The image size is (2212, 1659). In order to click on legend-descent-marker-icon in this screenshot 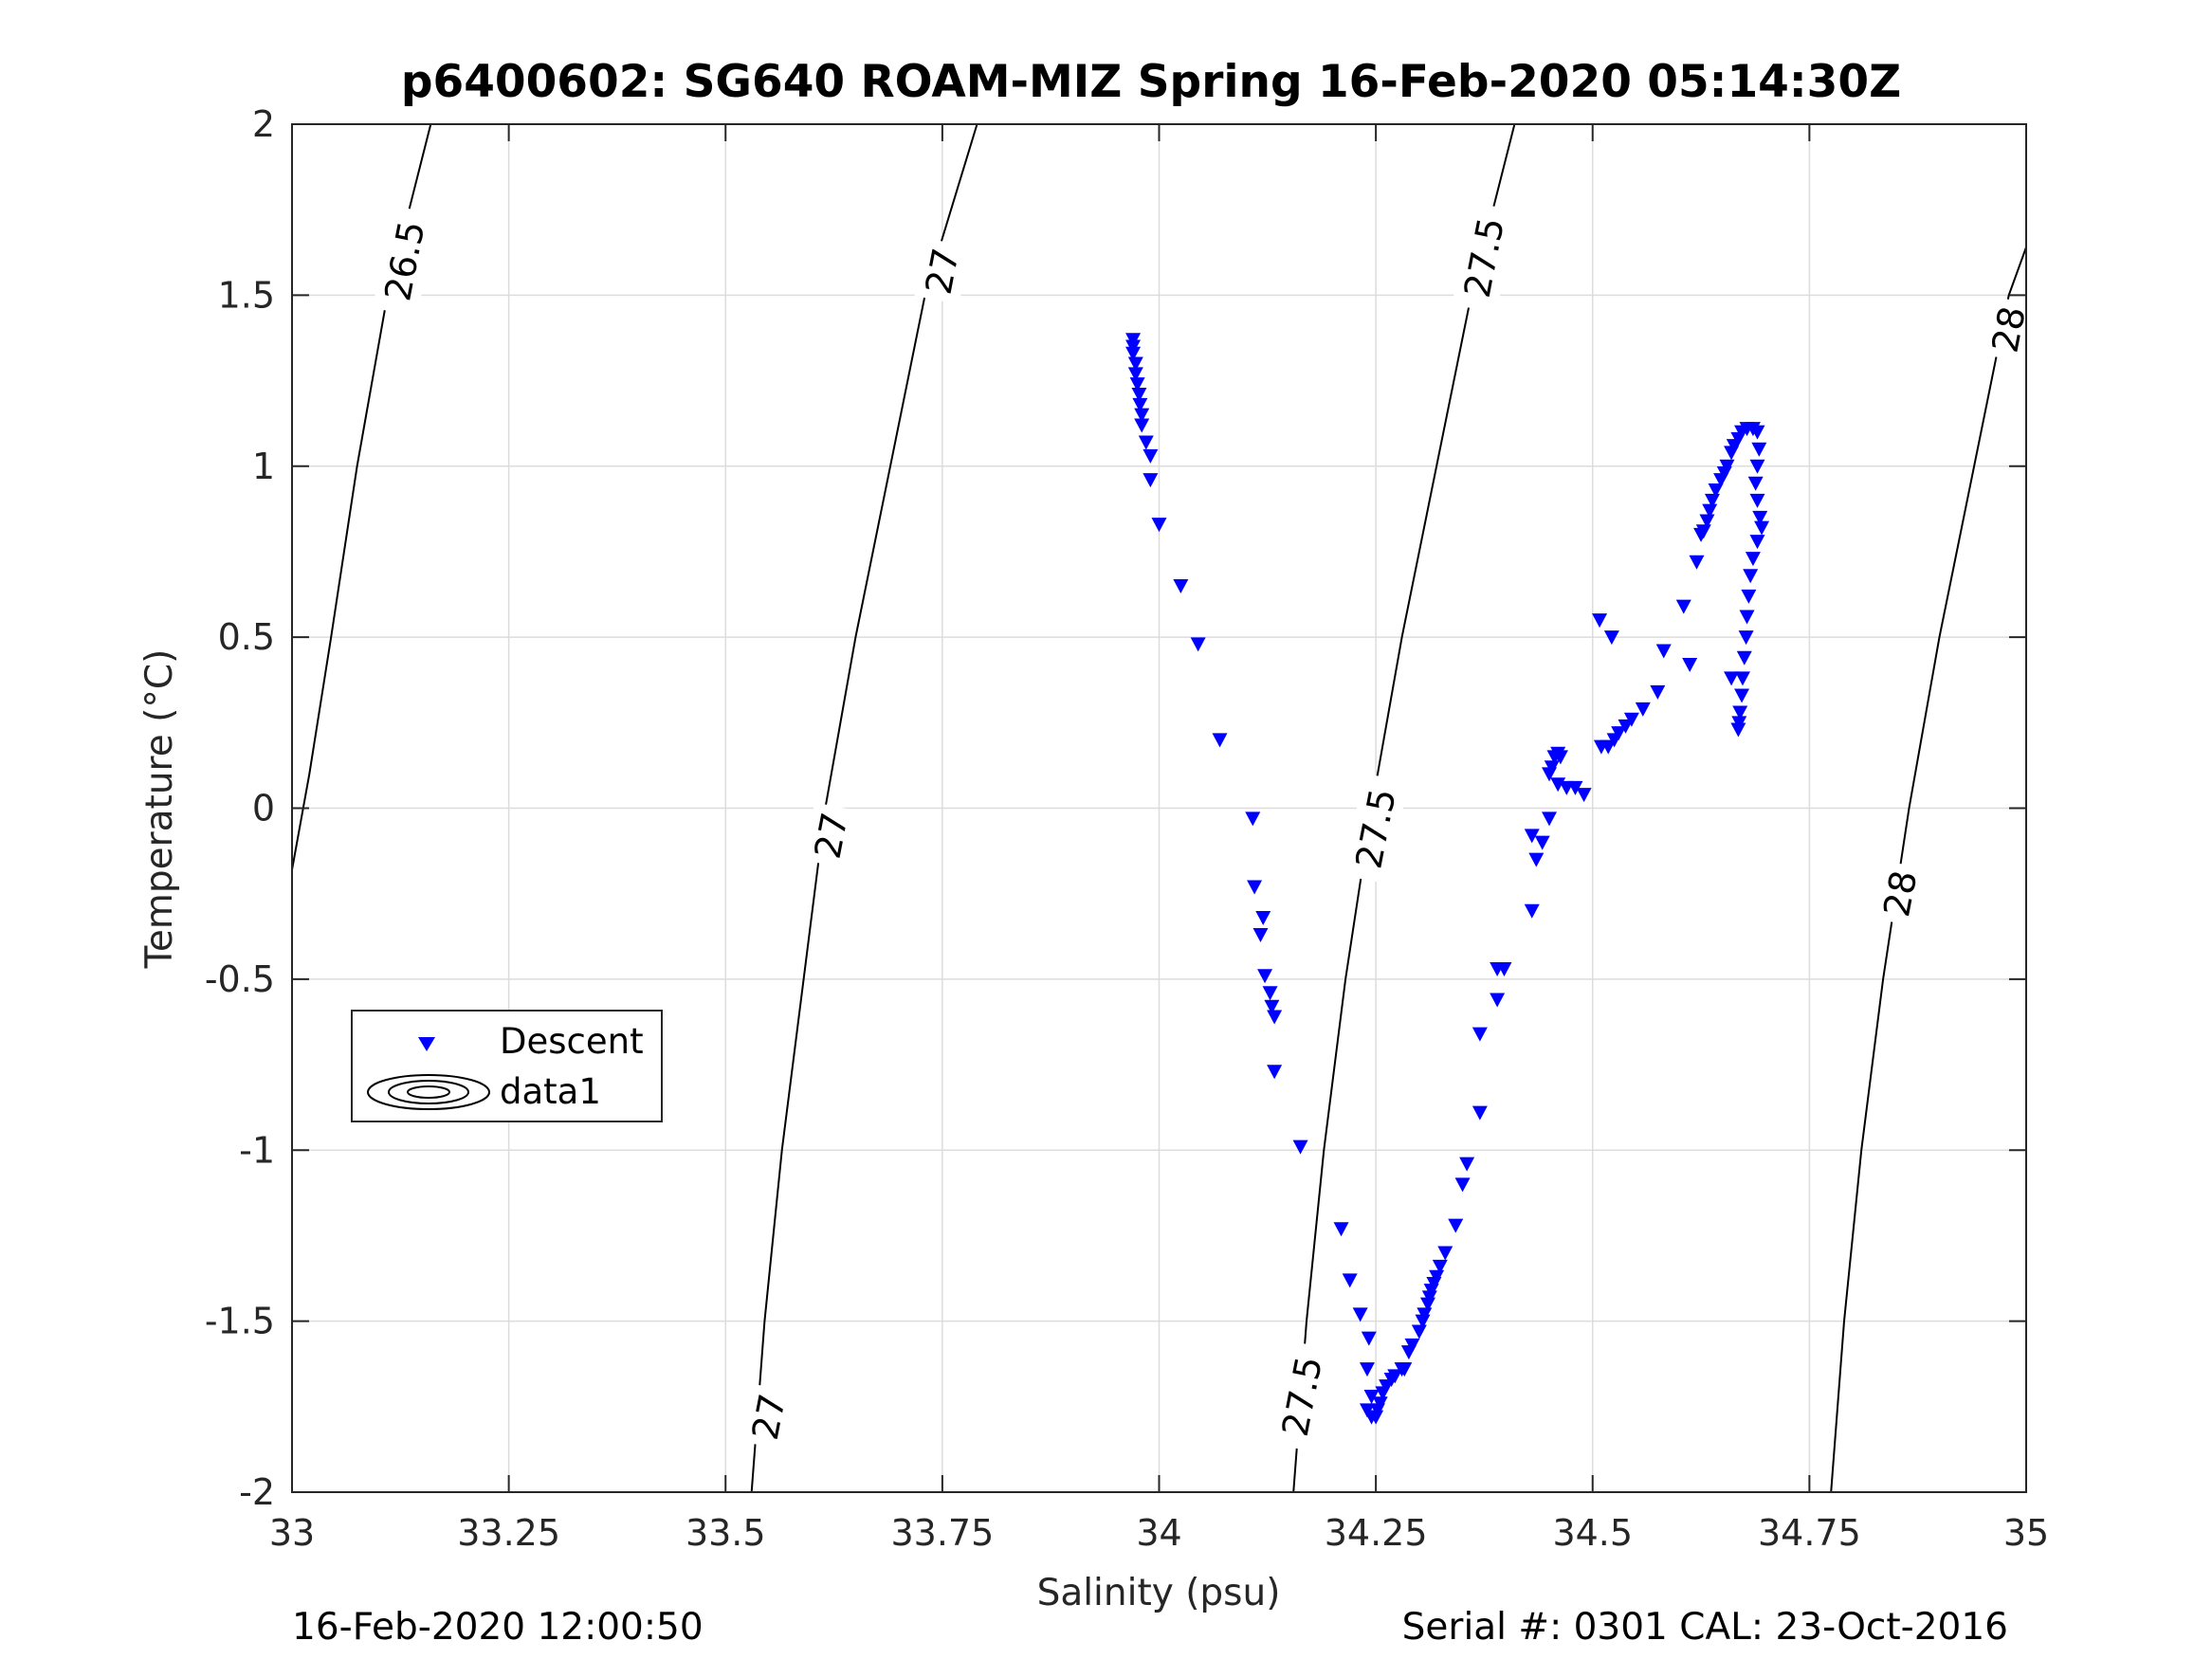, I will do `click(426, 1044)`.